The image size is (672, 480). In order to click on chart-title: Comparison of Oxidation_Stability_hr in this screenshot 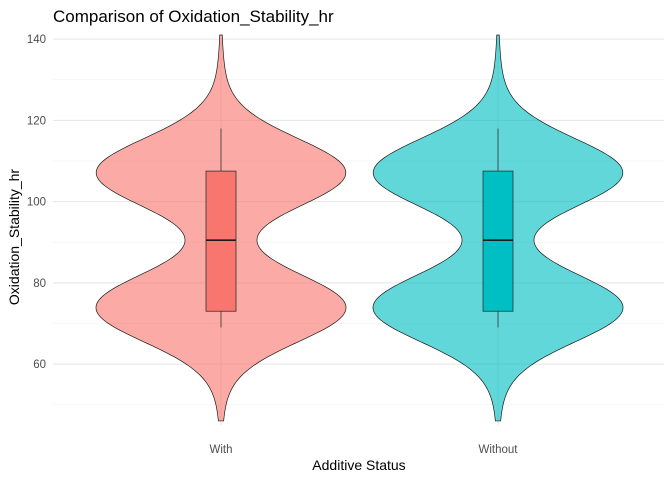, I will do `click(193, 16)`.